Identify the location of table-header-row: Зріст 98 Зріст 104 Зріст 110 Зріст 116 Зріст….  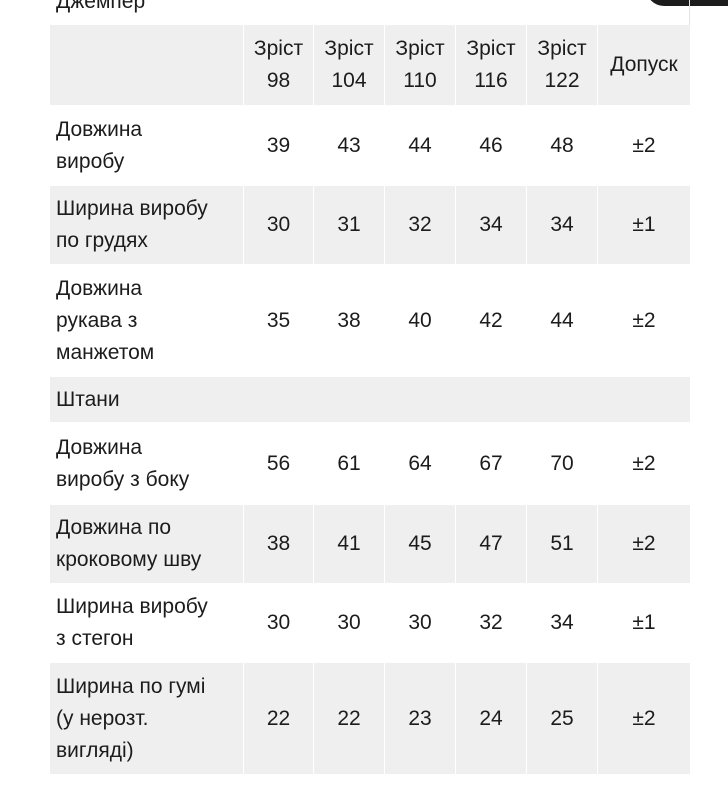
(370, 65).